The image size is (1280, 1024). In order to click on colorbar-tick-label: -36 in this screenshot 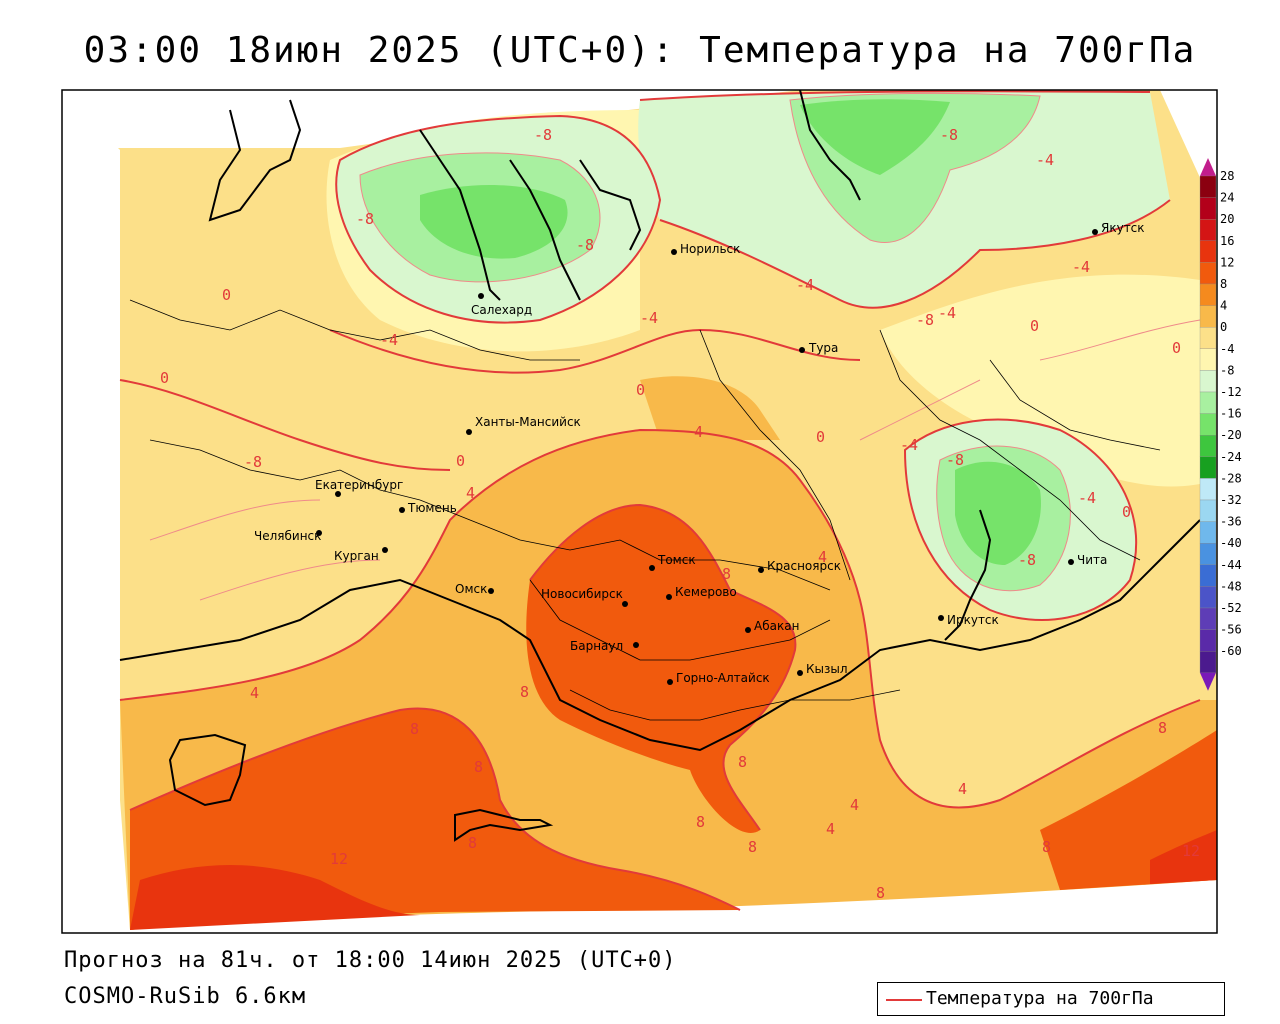, I will do `click(1231, 522)`.